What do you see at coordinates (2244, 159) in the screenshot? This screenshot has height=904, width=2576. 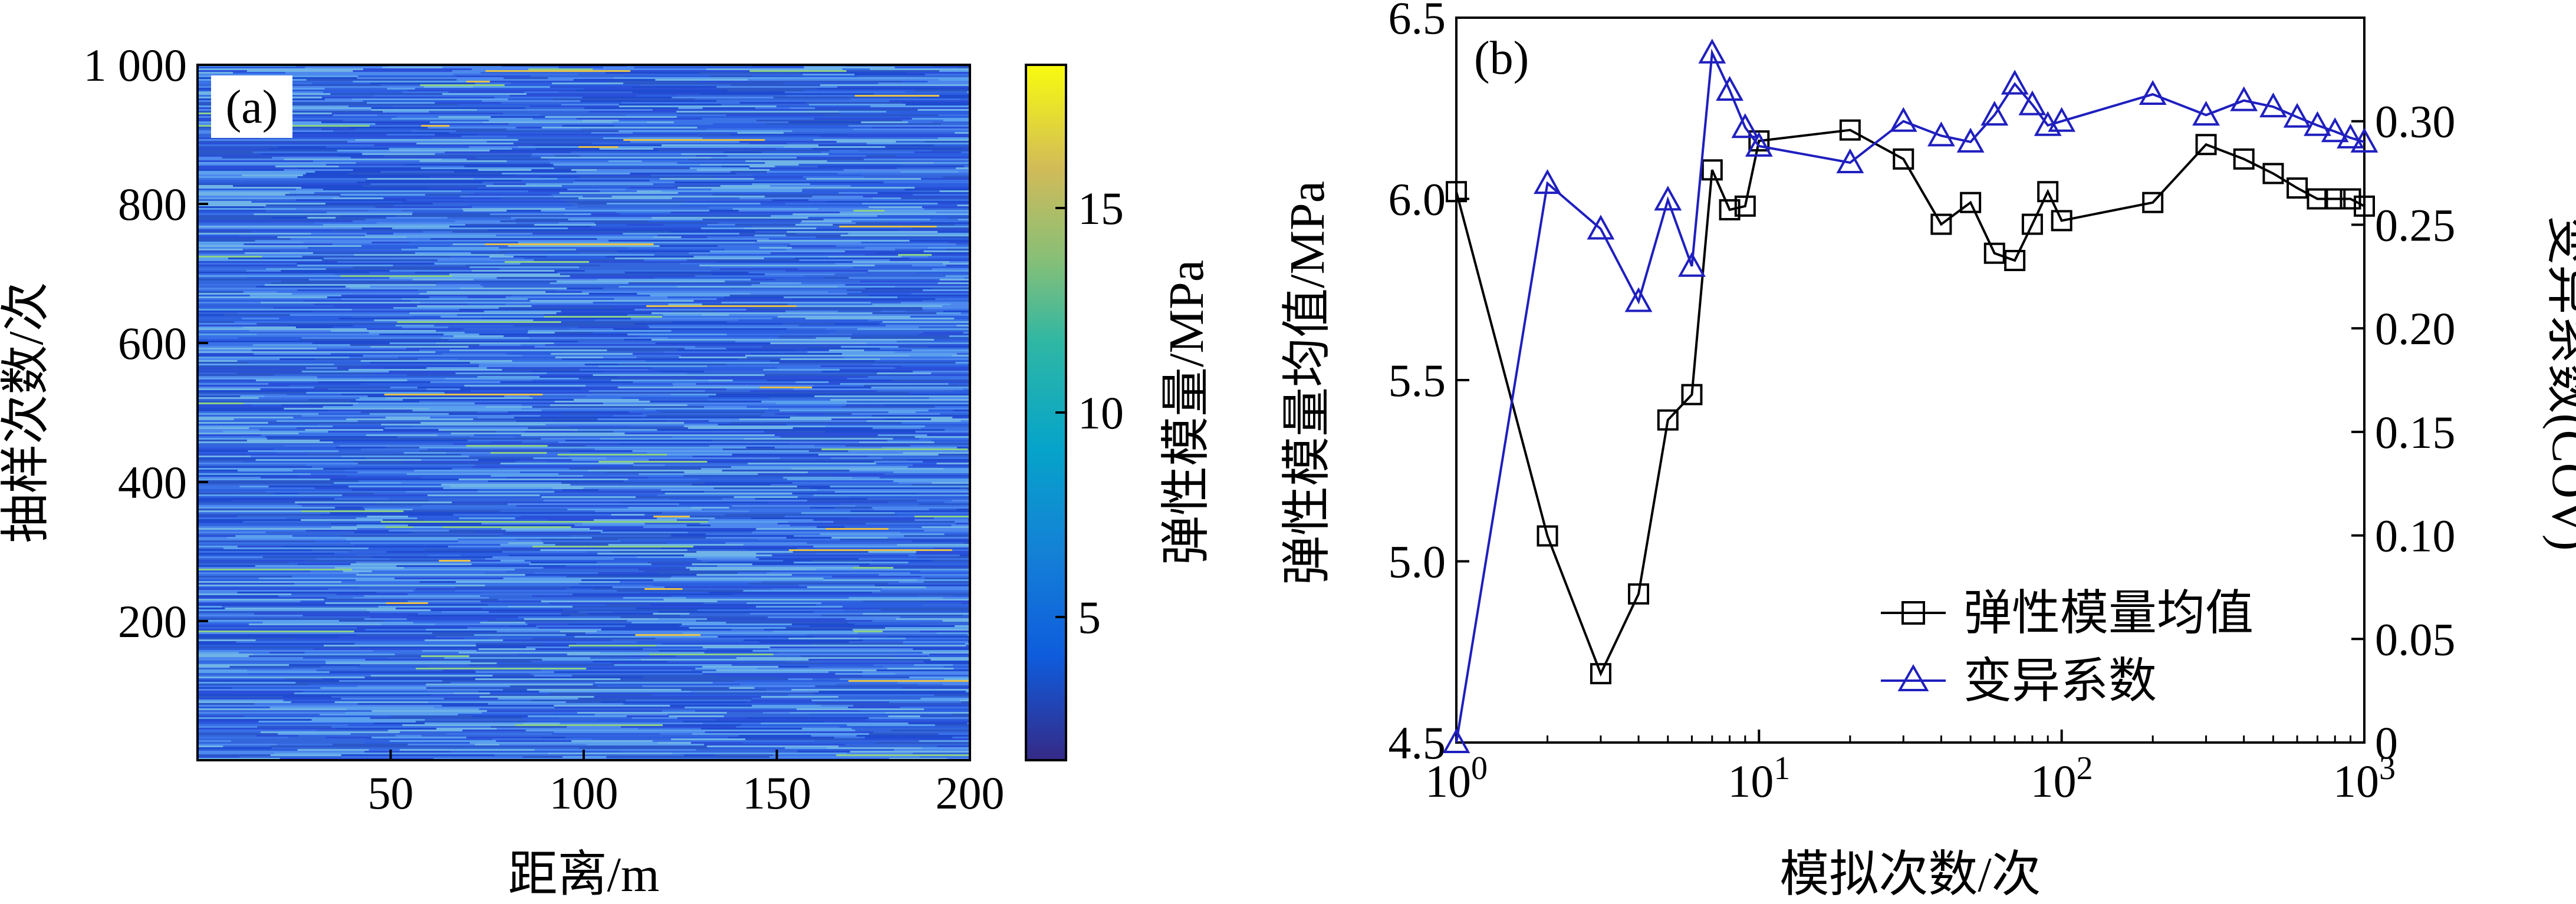 I see `mean-data-point` at bounding box center [2244, 159].